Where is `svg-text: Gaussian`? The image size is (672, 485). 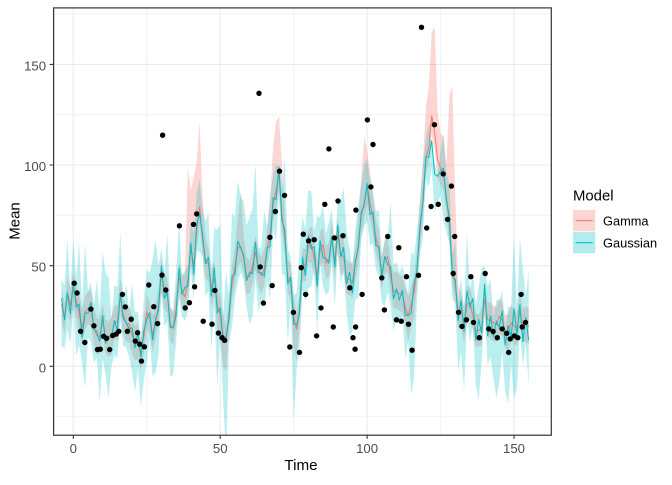
svg-text: Gaussian is located at coordinates (630, 243).